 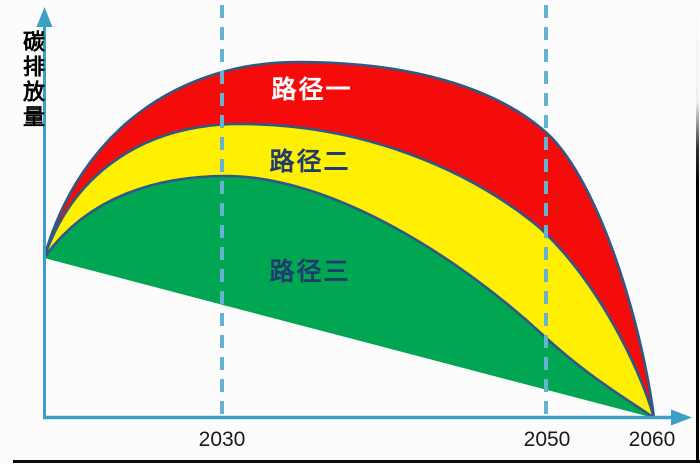 What do you see at coordinates (222, 439) in the screenshot?
I see `x-tick-2030: 2030` at bounding box center [222, 439].